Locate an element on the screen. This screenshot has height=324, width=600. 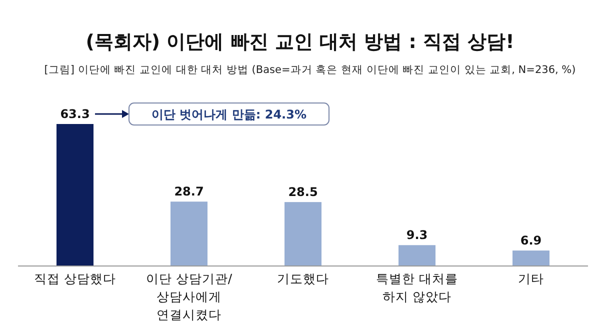
x-tick-label: 기도했다 is located at coordinates (303, 278).